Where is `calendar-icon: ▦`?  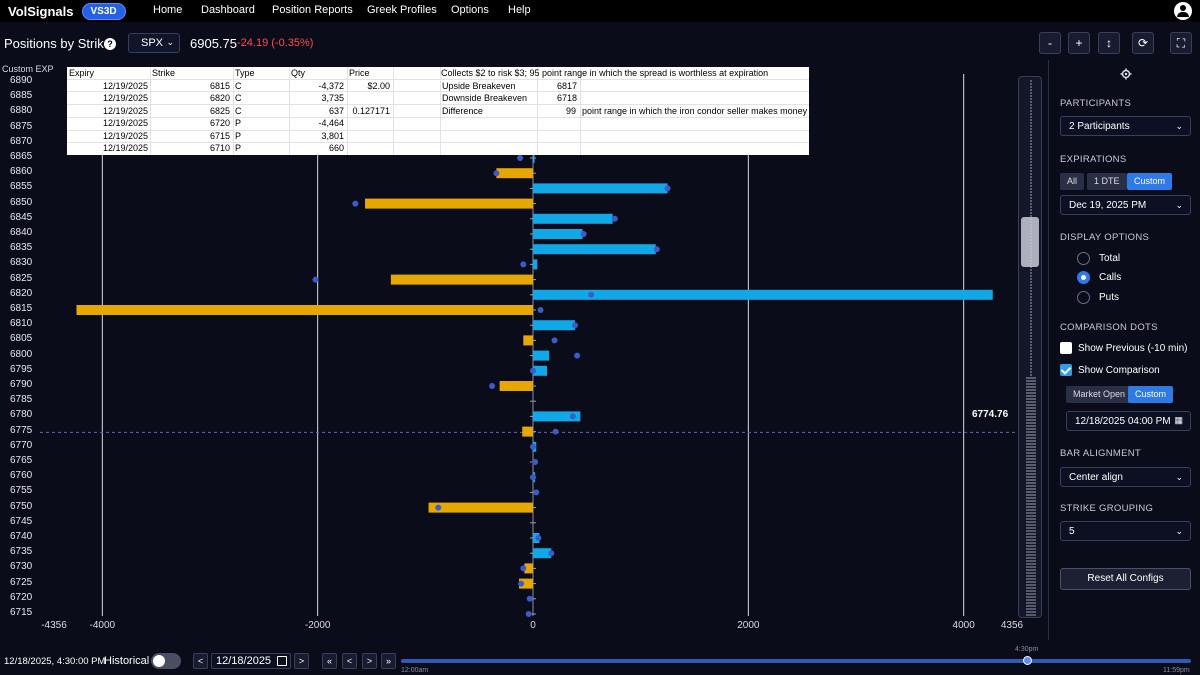 calendar-icon: ▦ is located at coordinates (1178, 420).